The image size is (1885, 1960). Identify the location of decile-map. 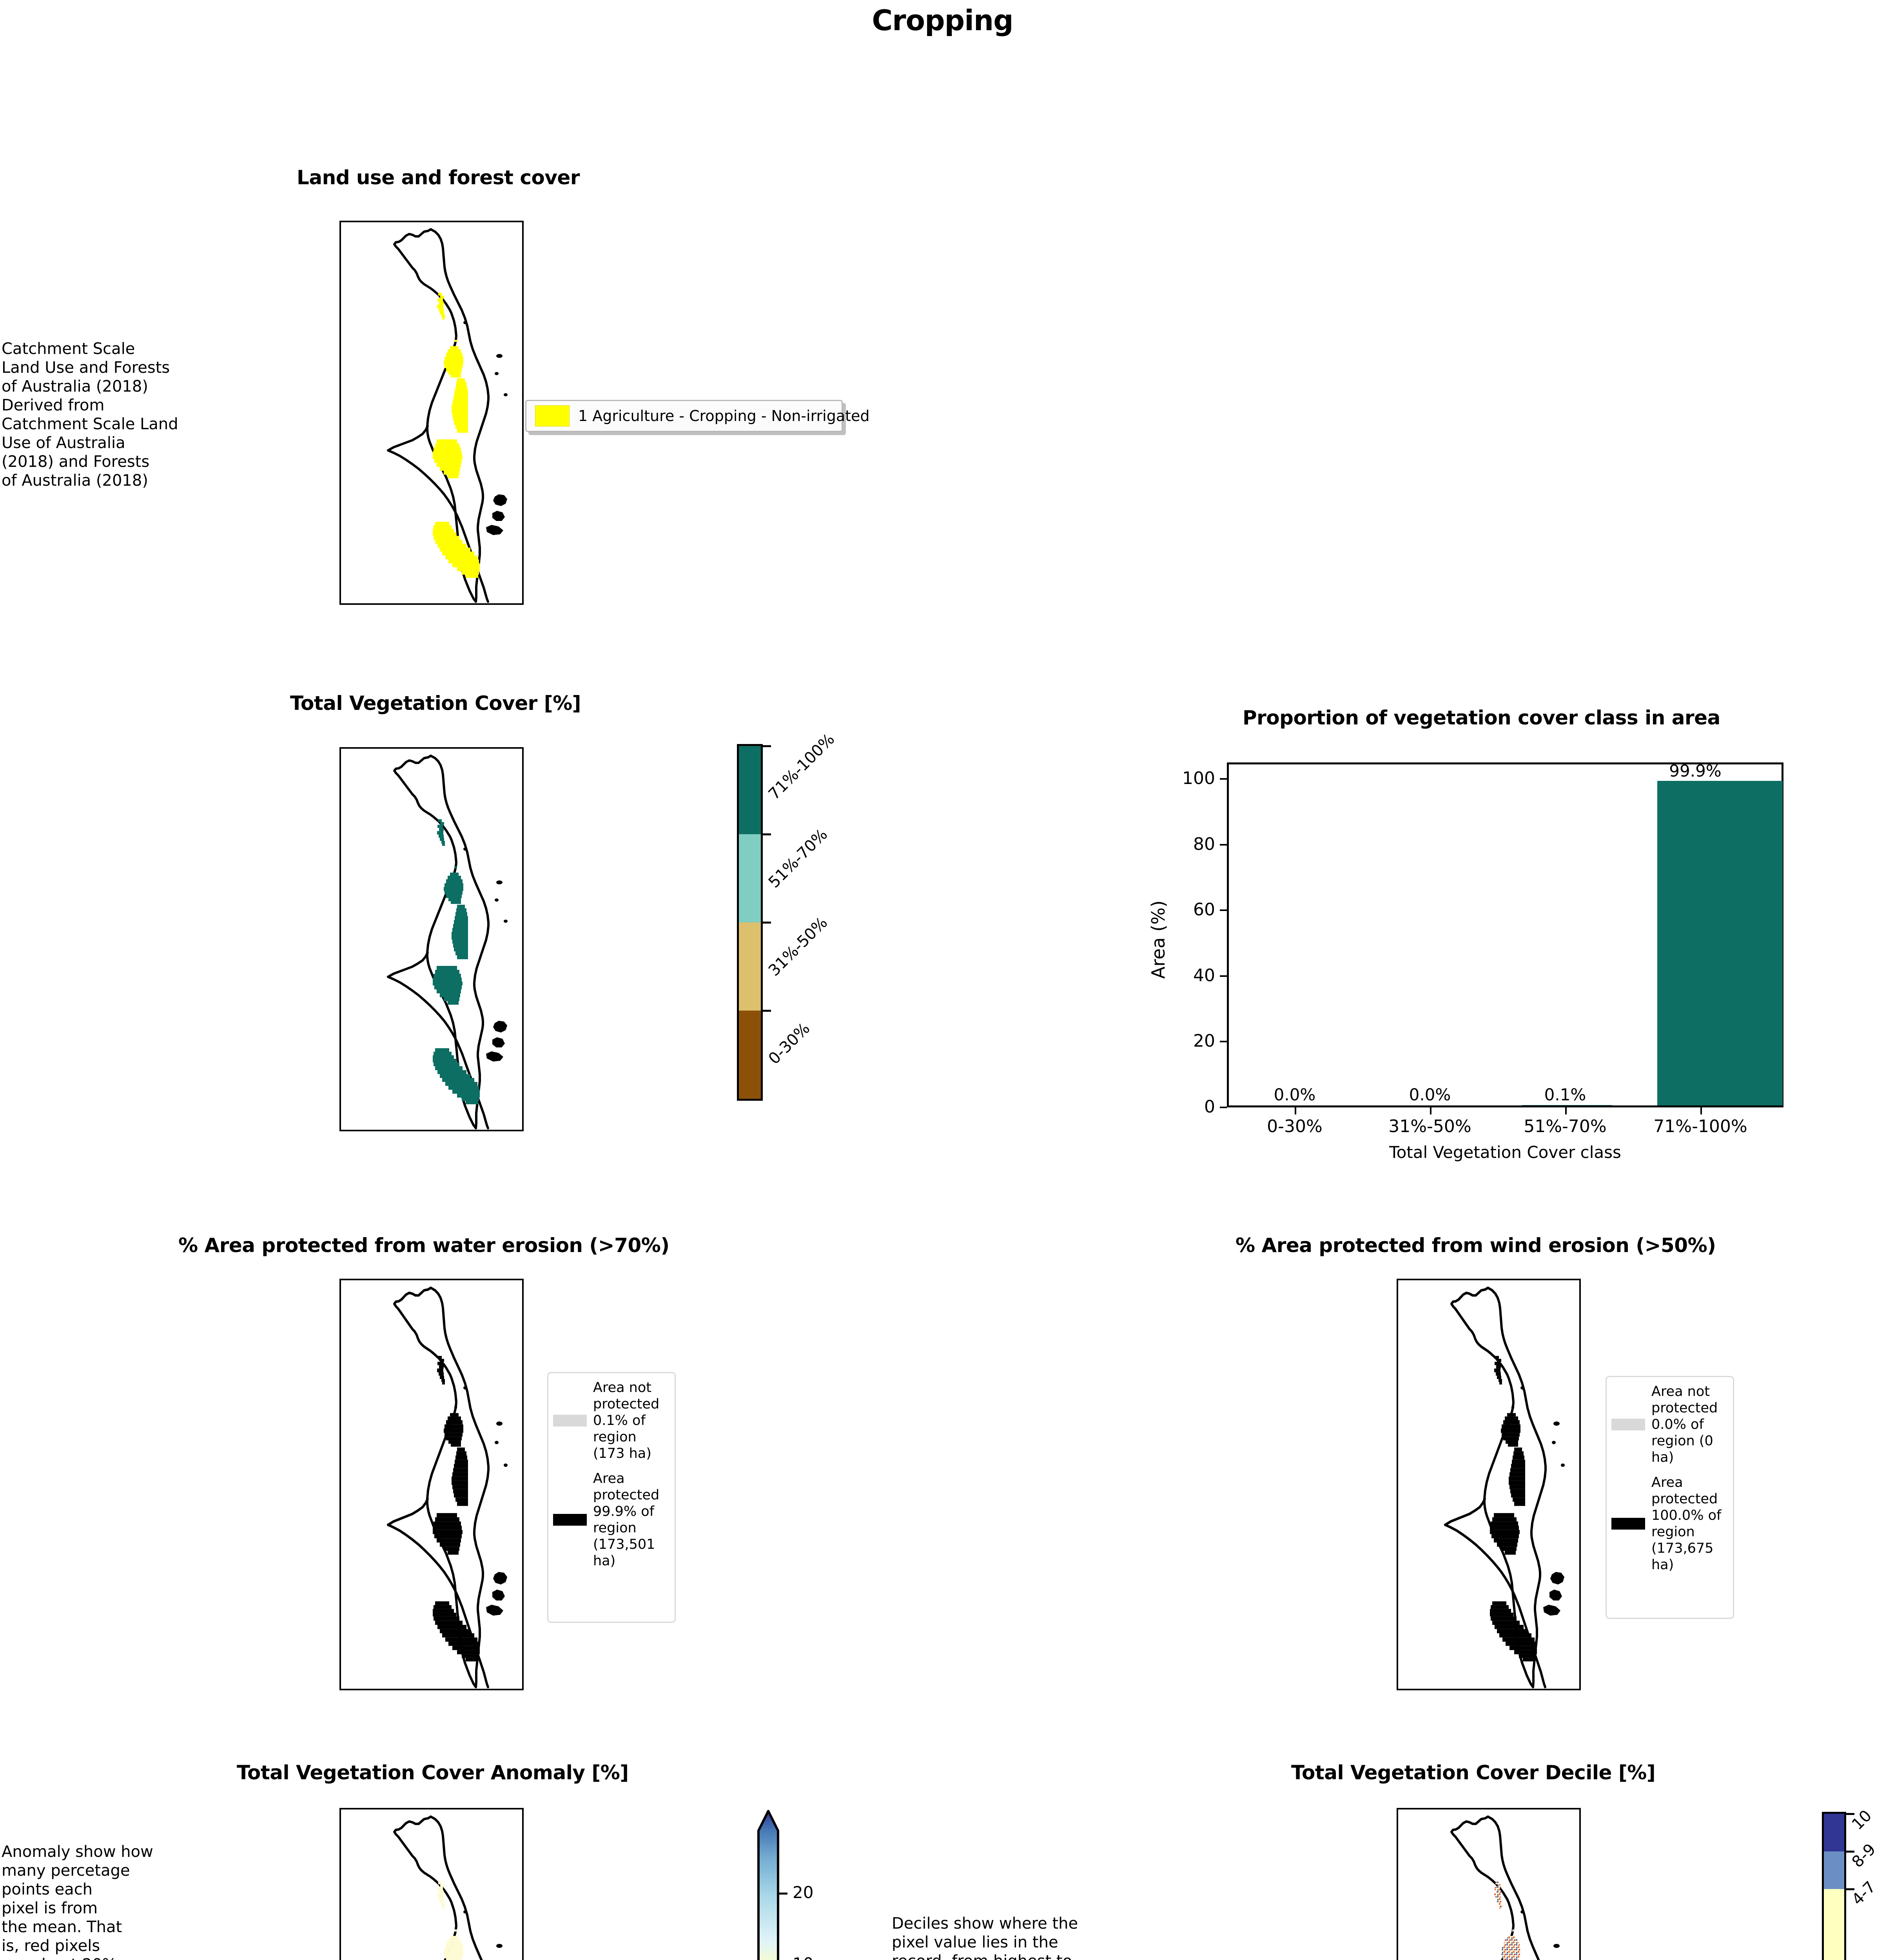
(1489, 1884).